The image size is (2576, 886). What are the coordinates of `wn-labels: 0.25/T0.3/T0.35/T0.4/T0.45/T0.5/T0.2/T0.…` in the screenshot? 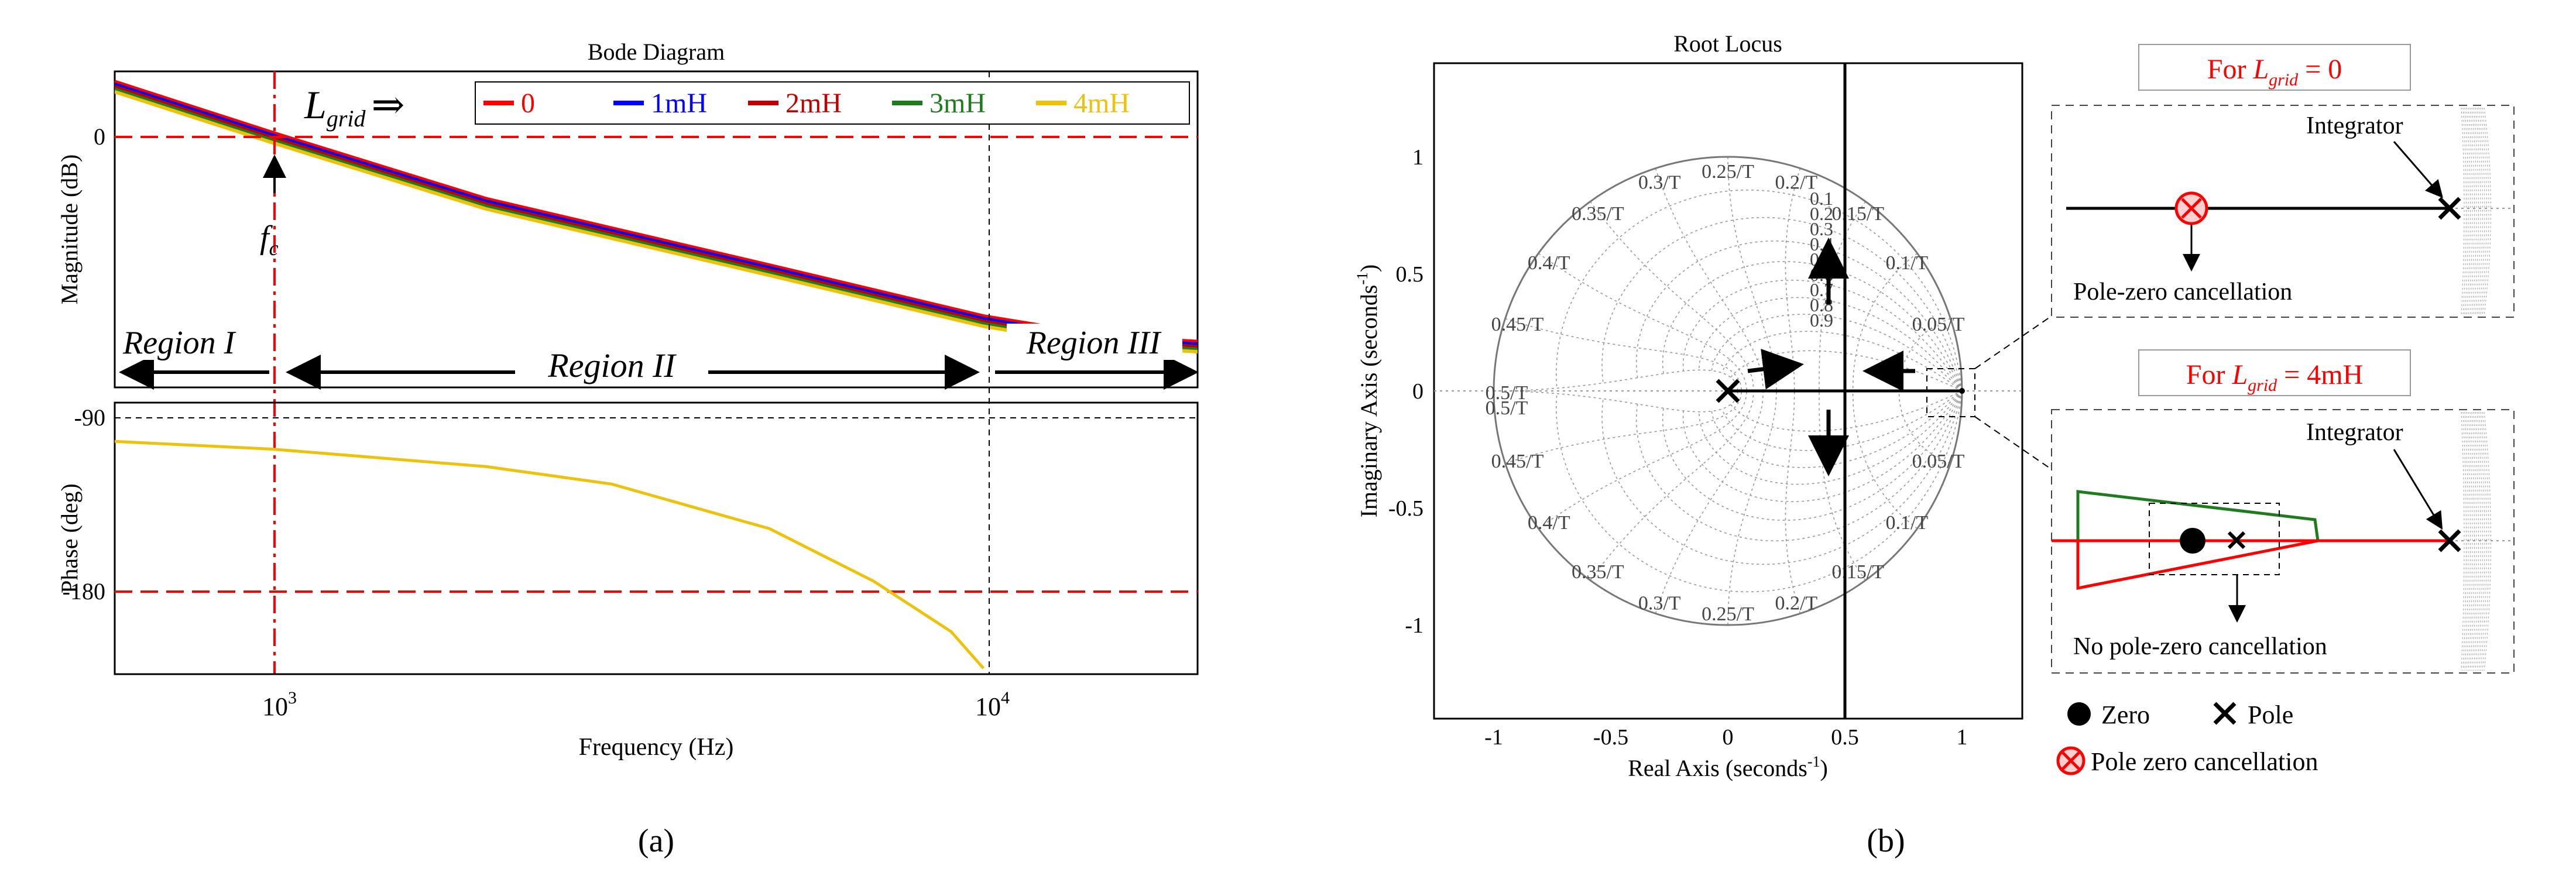 It's located at (1725, 393).